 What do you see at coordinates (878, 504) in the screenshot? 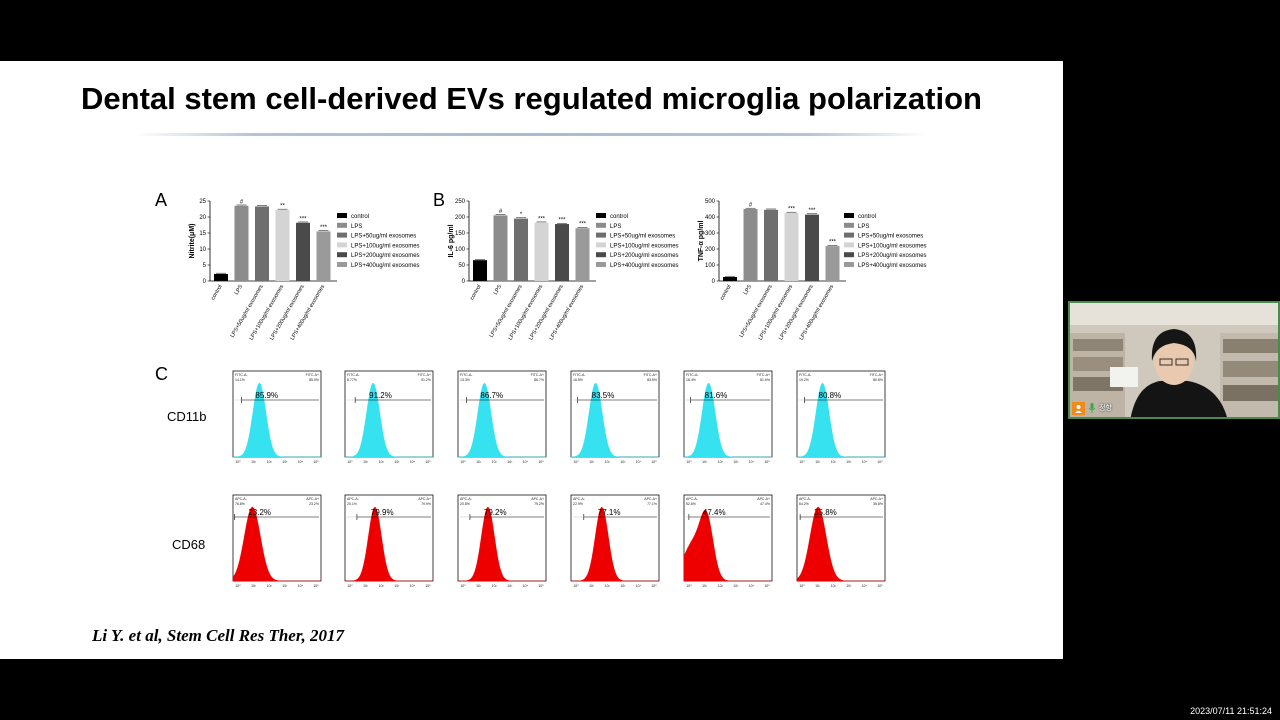
I see `positive-percentage: 35.8%` at bounding box center [878, 504].